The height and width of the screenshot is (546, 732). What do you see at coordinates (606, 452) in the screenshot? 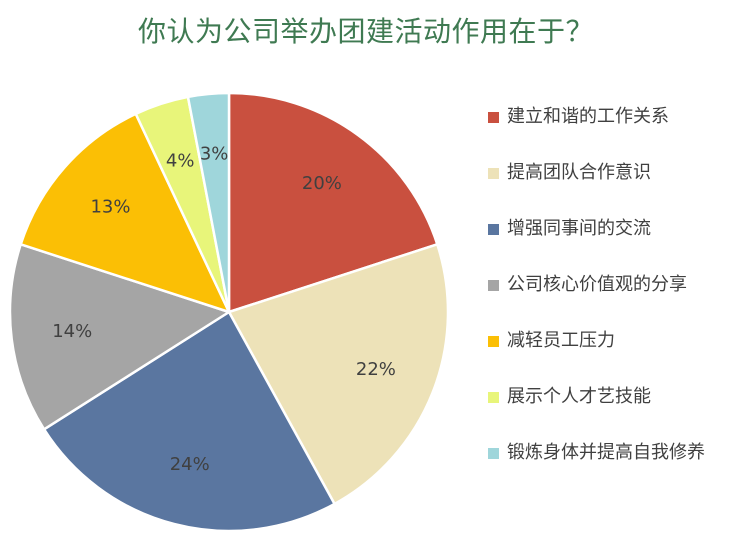
I see `legend-label-7: 锻炼身体并提高自我修养` at bounding box center [606, 452].